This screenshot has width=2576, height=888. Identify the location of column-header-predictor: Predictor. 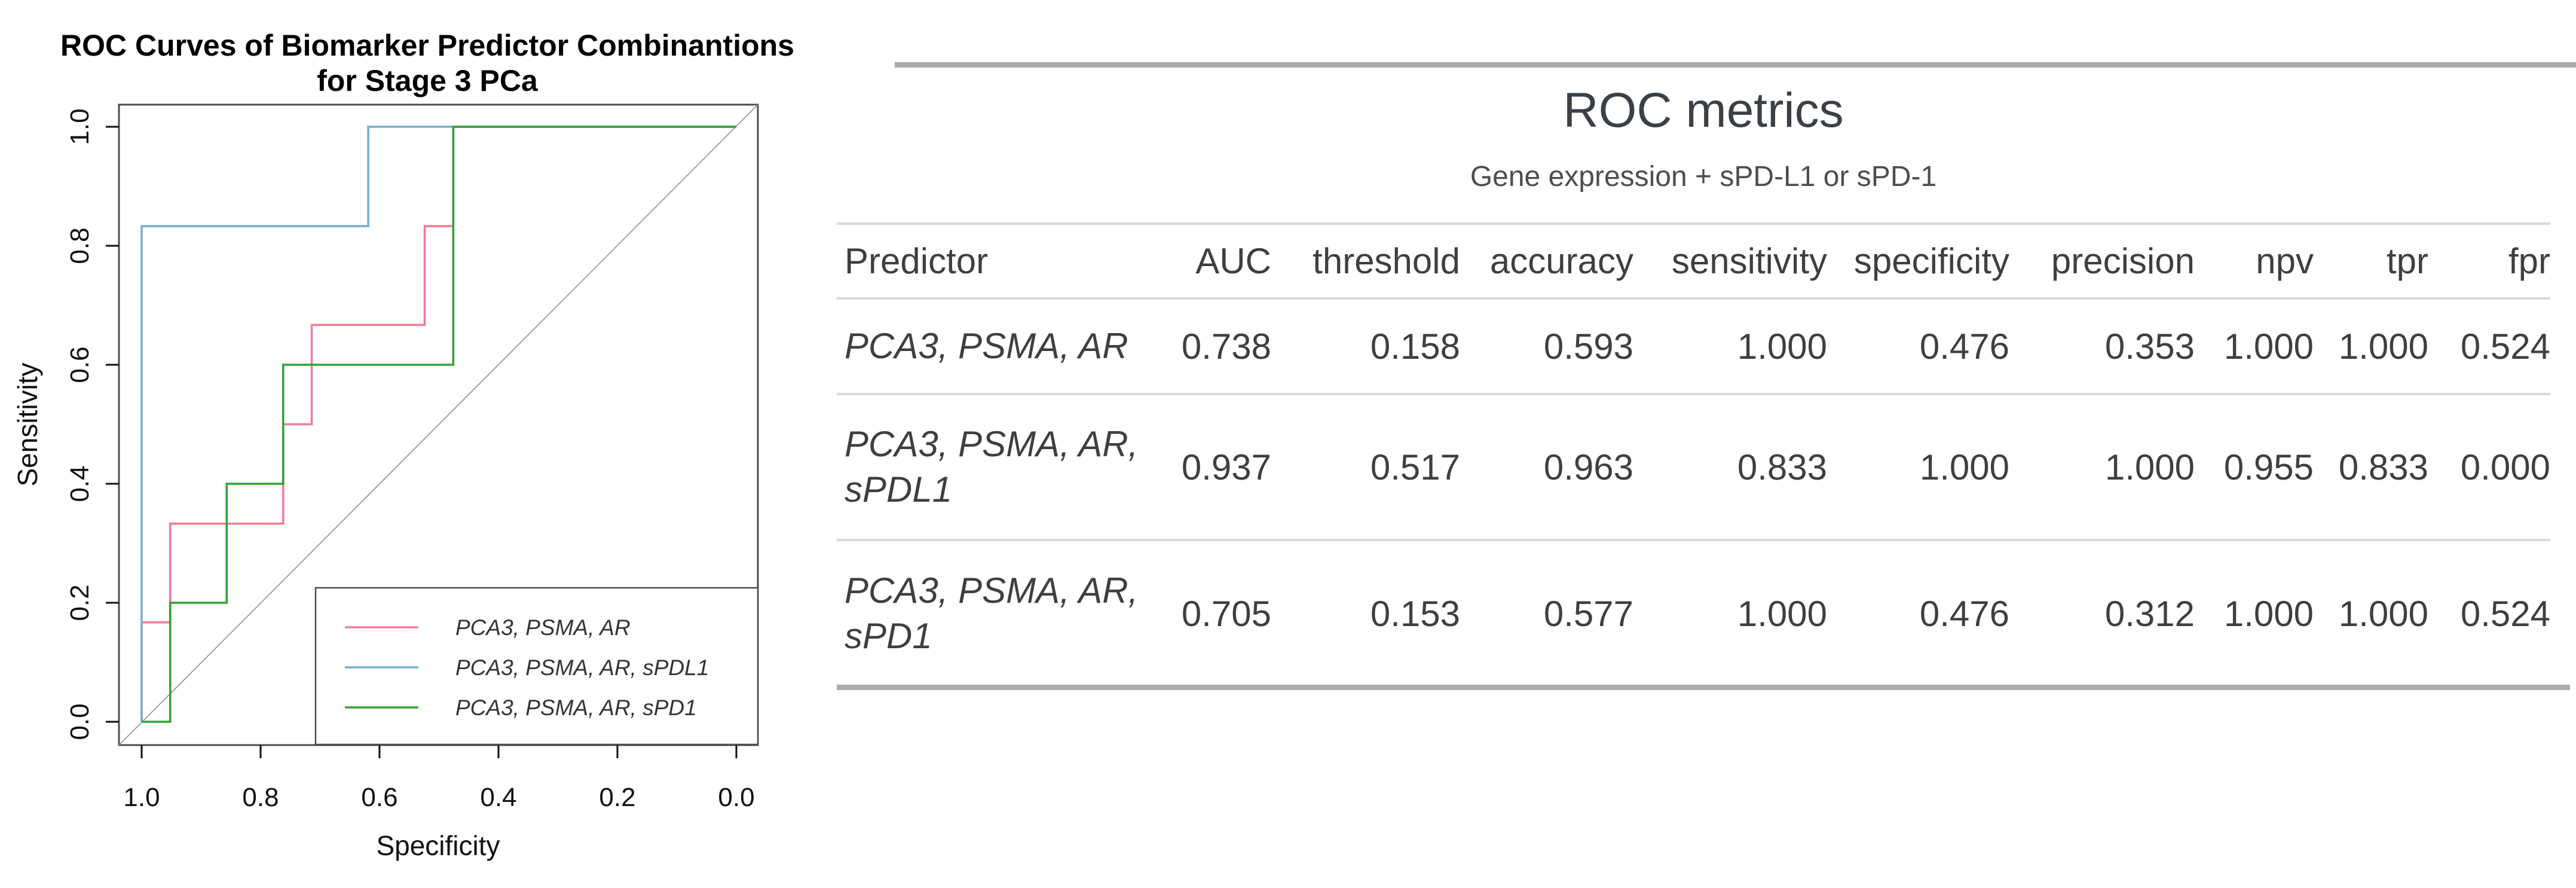
(917, 261).